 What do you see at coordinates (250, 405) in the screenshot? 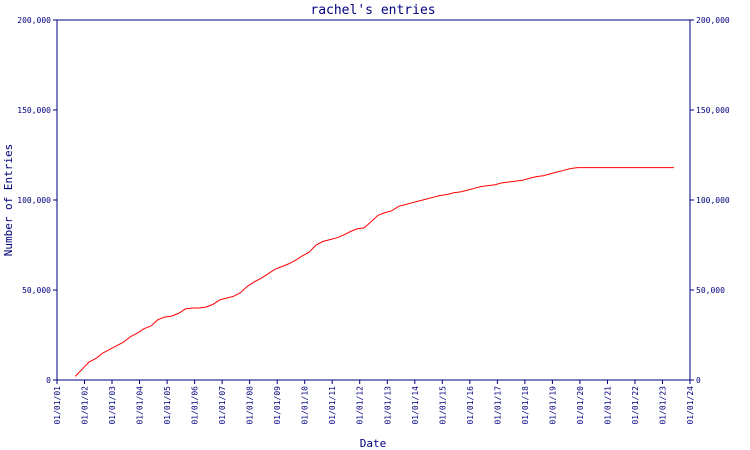
I see `x-tick-label: 01/01/08` at bounding box center [250, 405].